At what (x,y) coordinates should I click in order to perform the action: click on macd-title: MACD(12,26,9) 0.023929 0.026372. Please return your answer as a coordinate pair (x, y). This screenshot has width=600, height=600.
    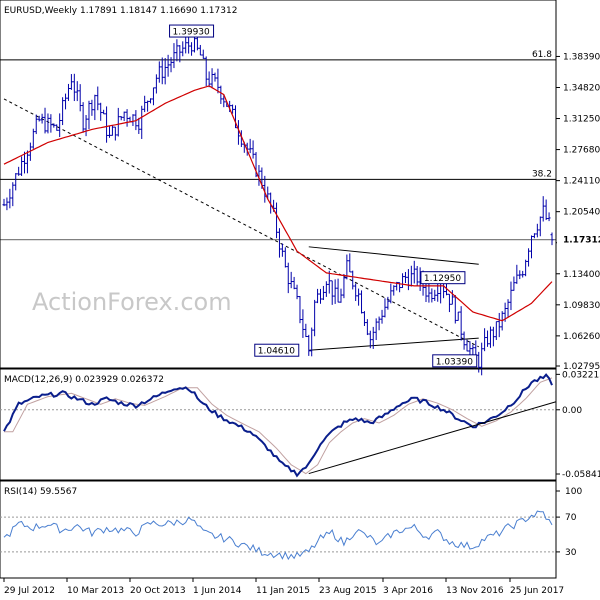
    Looking at the image, I should click on (84, 380).